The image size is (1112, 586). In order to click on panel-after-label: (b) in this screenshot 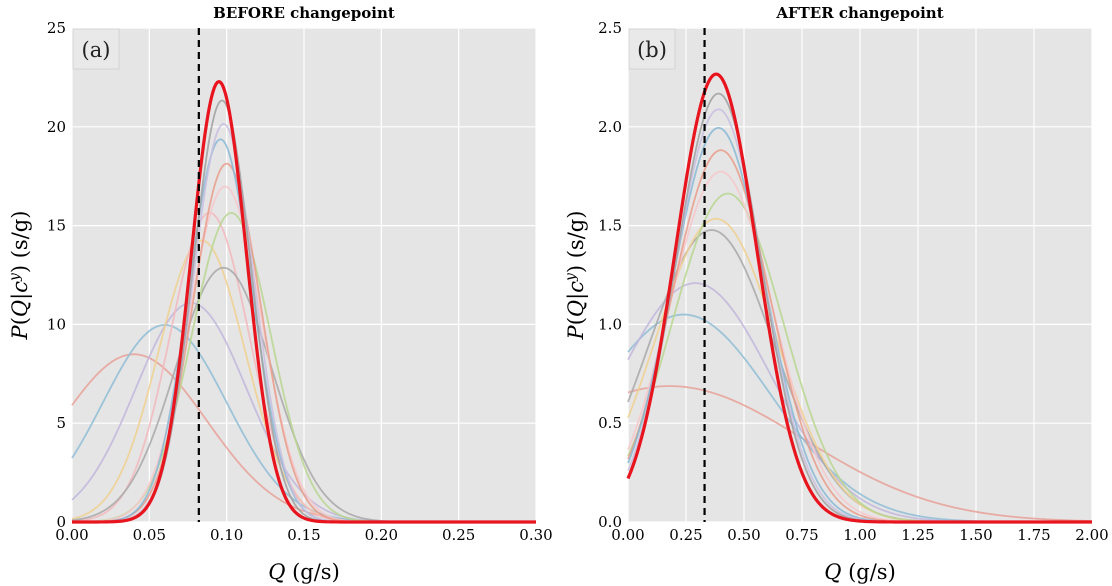, I will do `click(652, 50)`.